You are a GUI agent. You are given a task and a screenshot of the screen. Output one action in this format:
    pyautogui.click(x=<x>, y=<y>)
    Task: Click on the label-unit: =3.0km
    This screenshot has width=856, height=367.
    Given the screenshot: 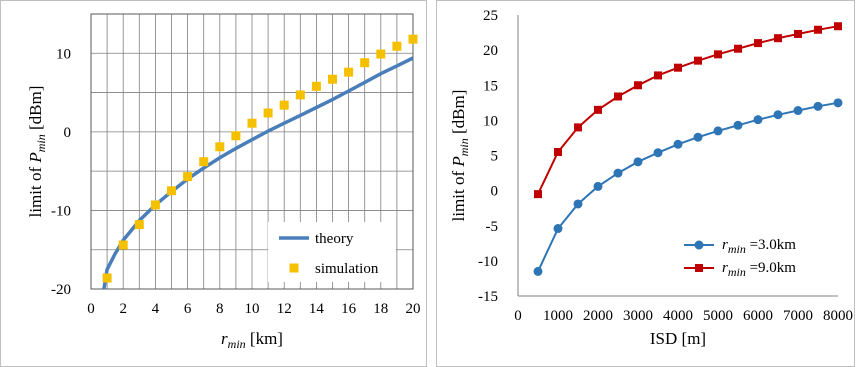 What is the action you would take?
    pyautogui.click(x=771, y=245)
    